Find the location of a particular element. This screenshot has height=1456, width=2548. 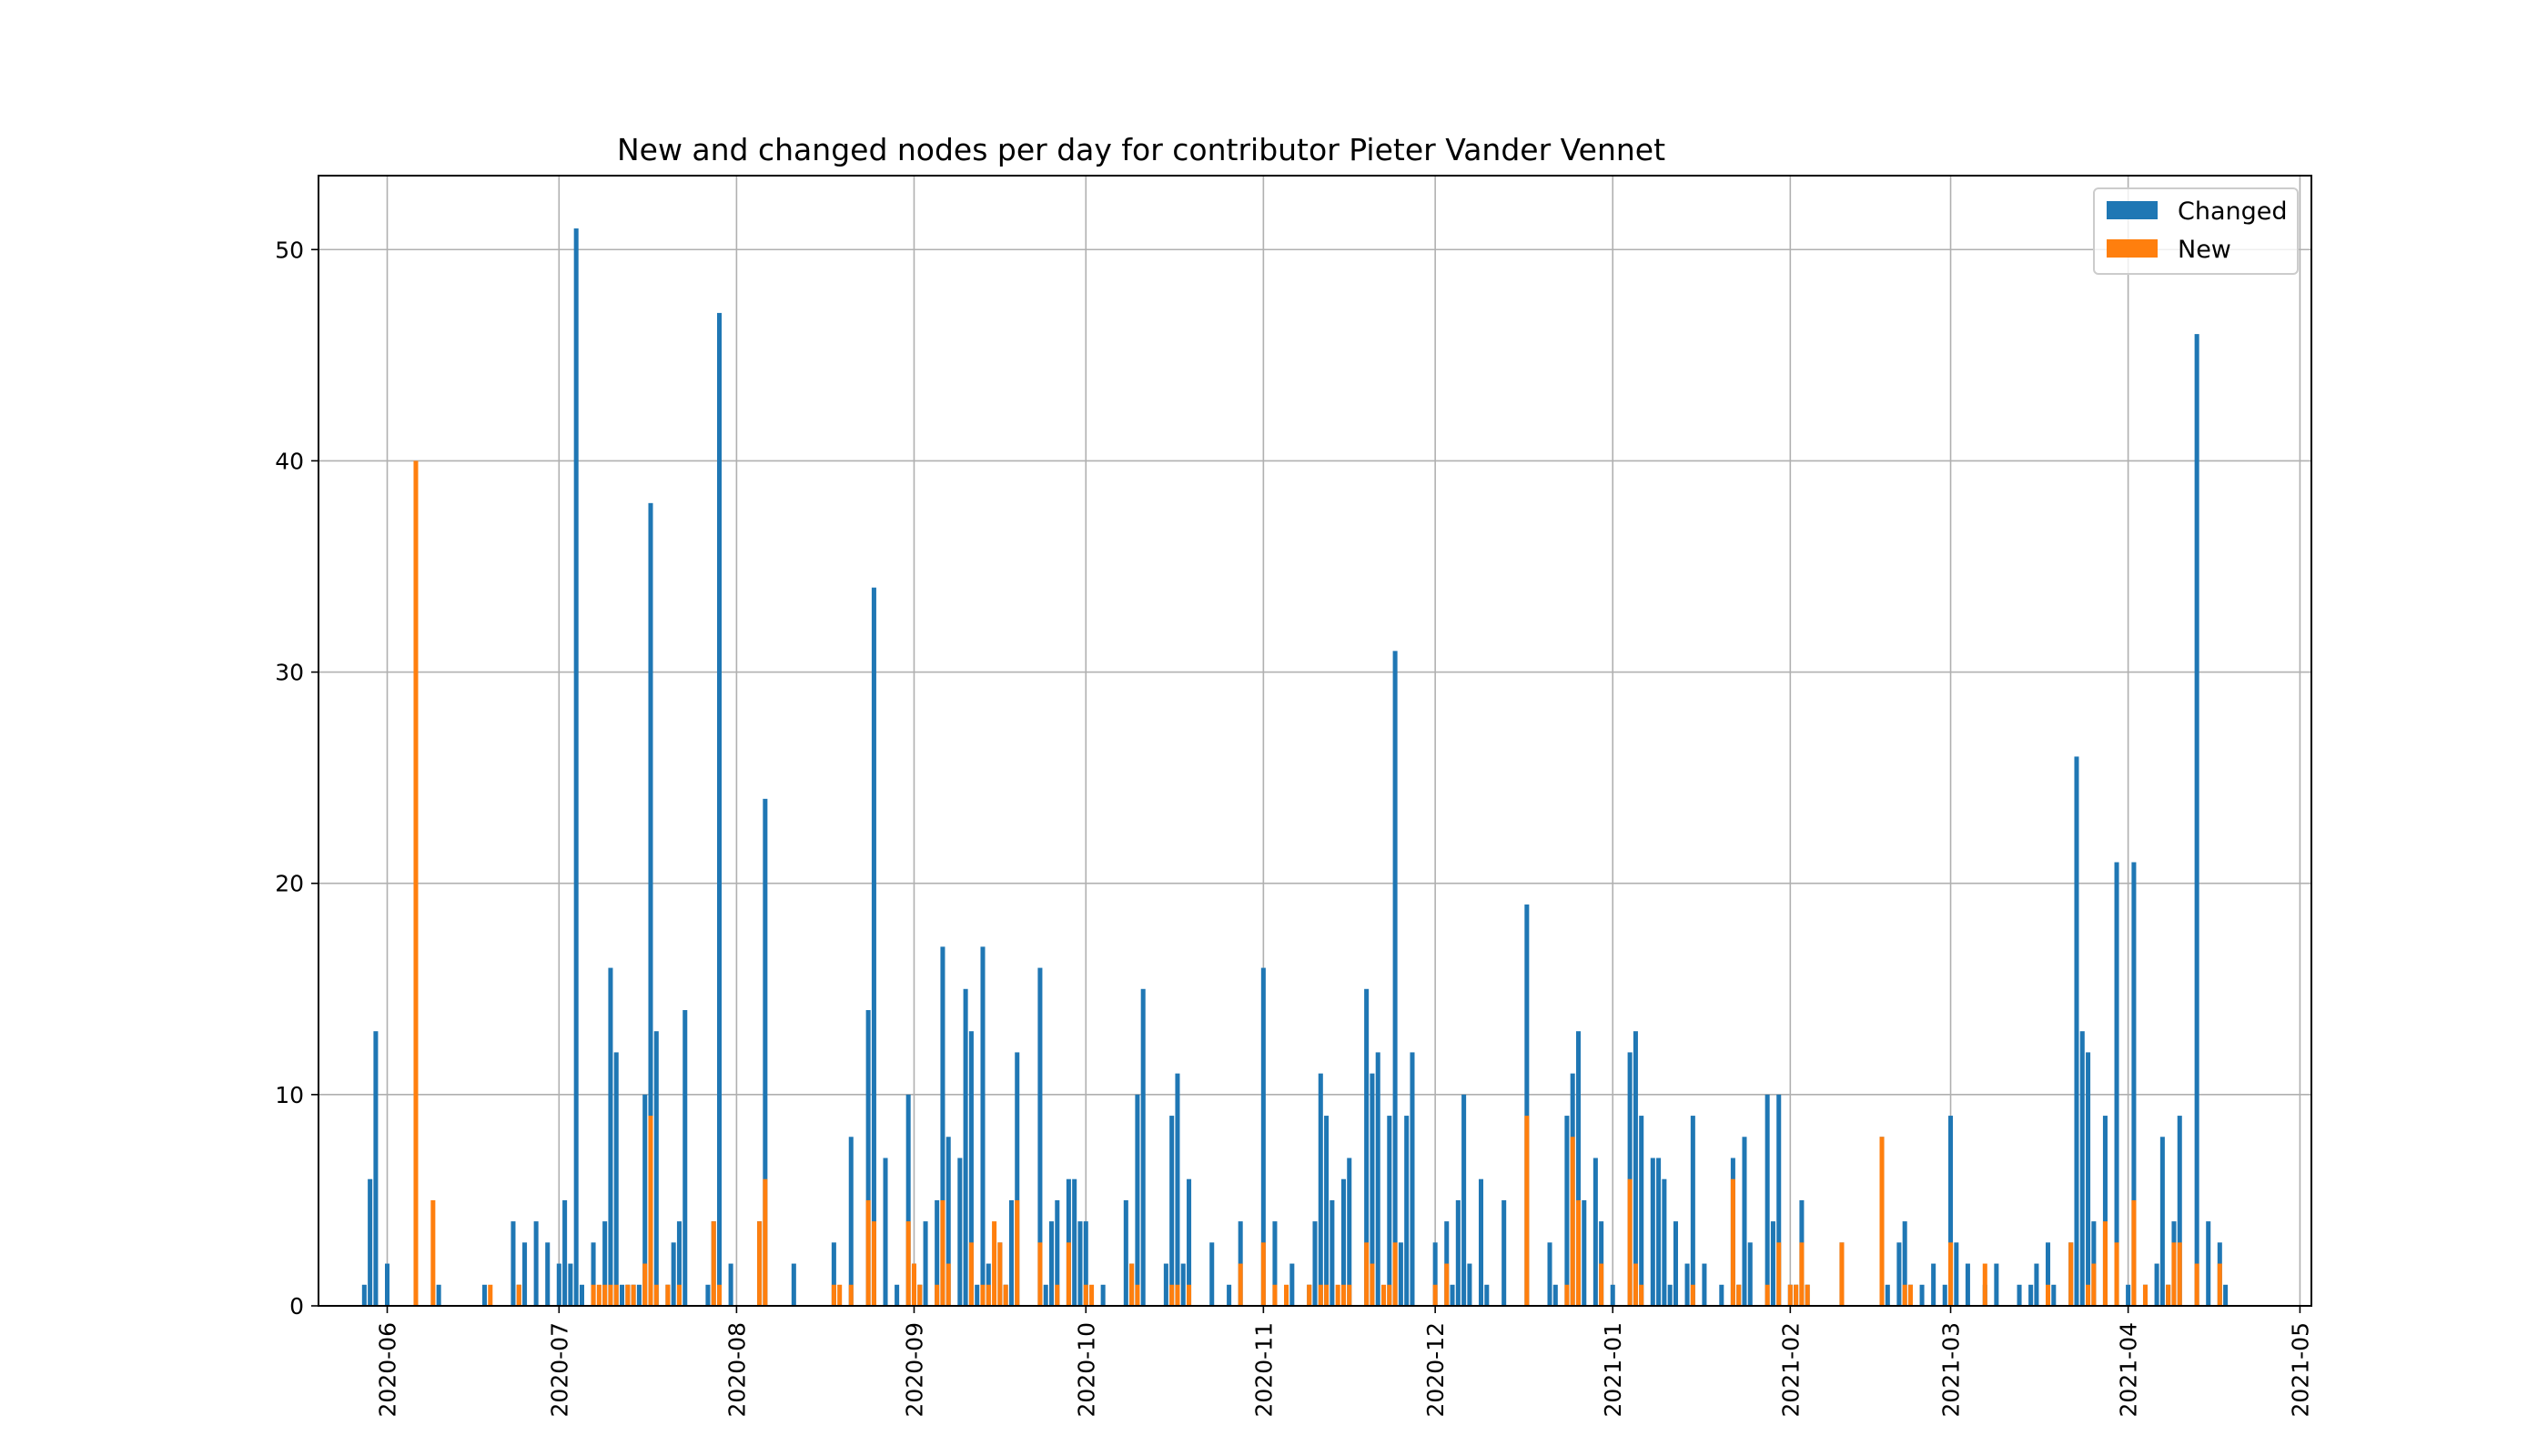

x-tick-label: 2021-04 is located at coordinates (2129, 1370).